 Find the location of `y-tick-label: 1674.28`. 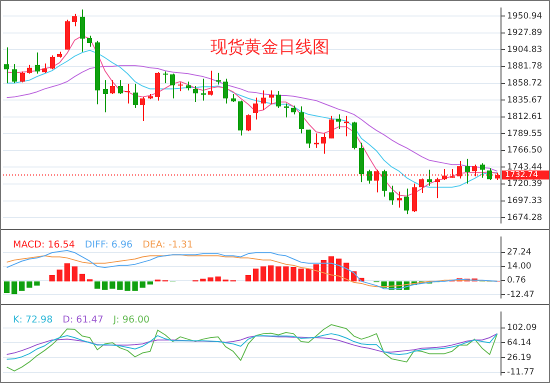

y-tick-label: 1674.28 is located at coordinates (524, 217).